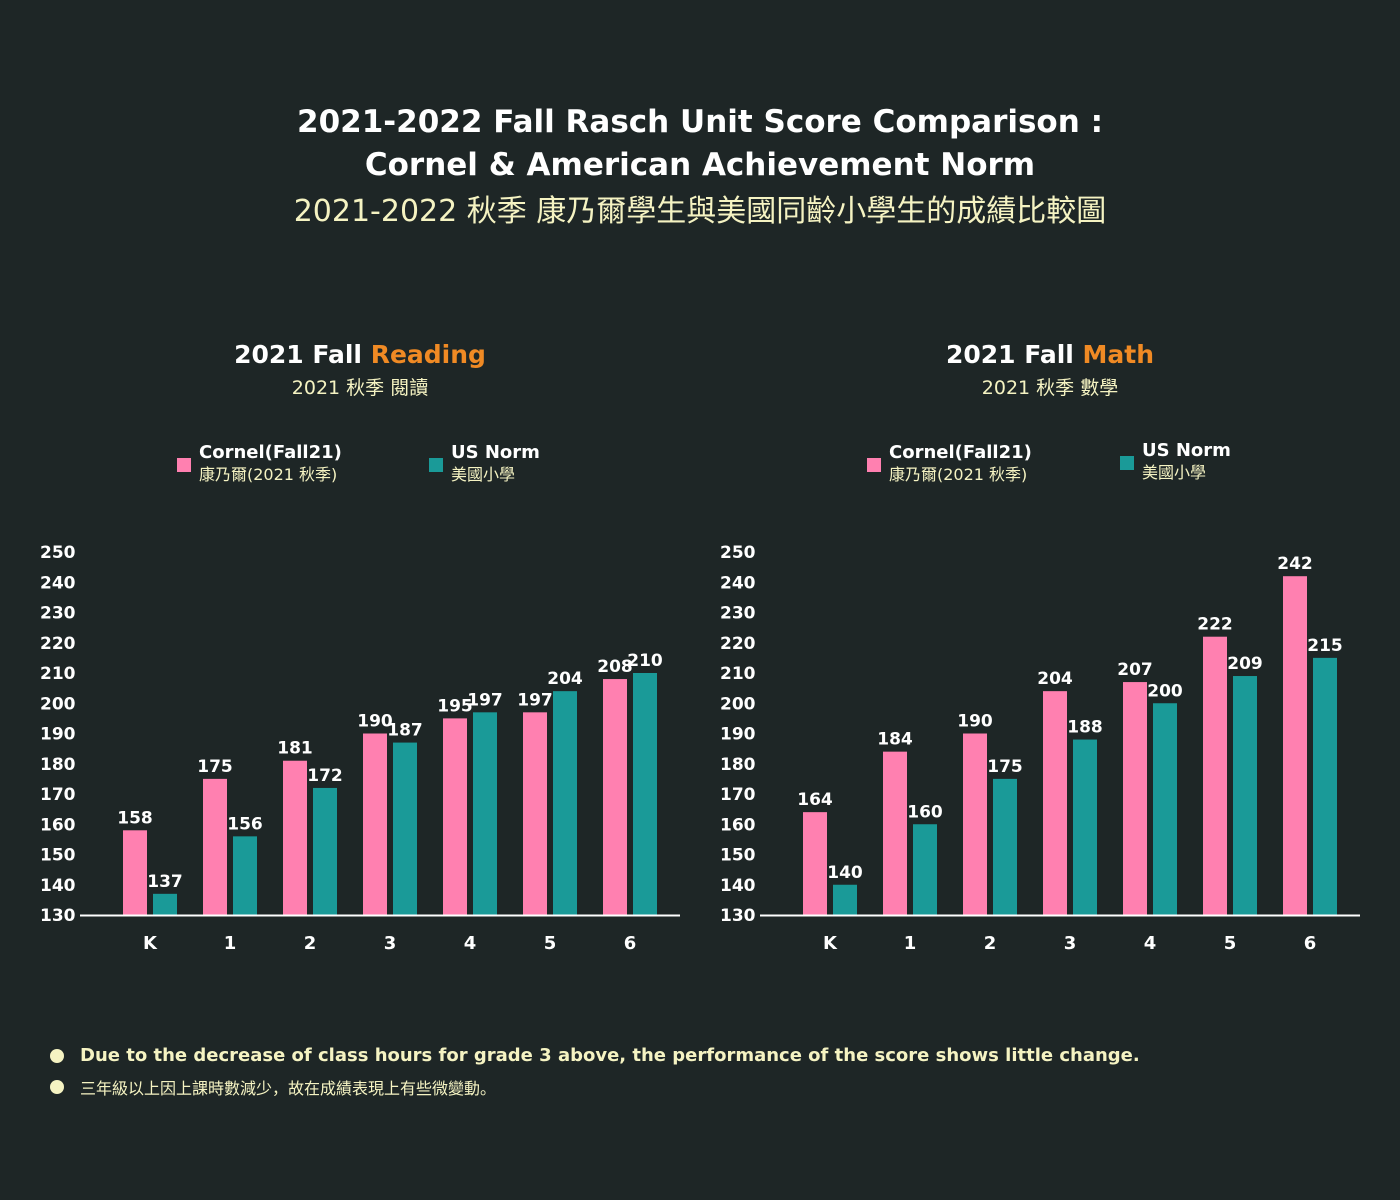  What do you see at coordinates (483, 474) in the screenshot?
I see `legend-us-zh: 美國小學` at bounding box center [483, 474].